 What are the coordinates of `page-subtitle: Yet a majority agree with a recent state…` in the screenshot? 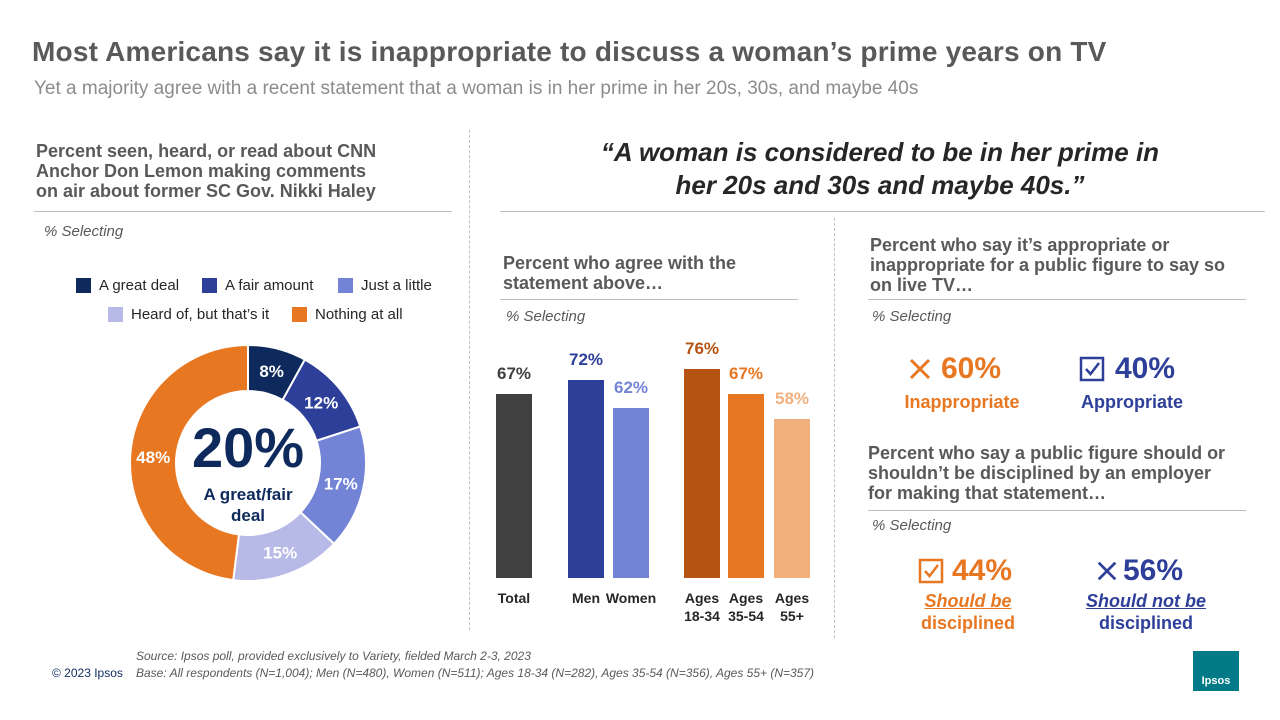 It's located at (476, 88).